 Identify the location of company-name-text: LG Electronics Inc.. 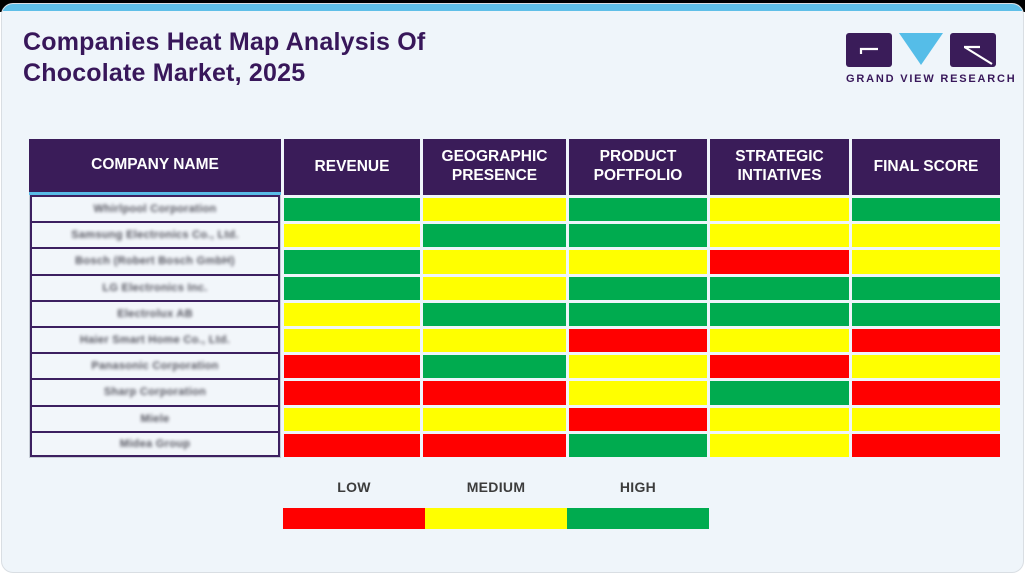
(155, 287).